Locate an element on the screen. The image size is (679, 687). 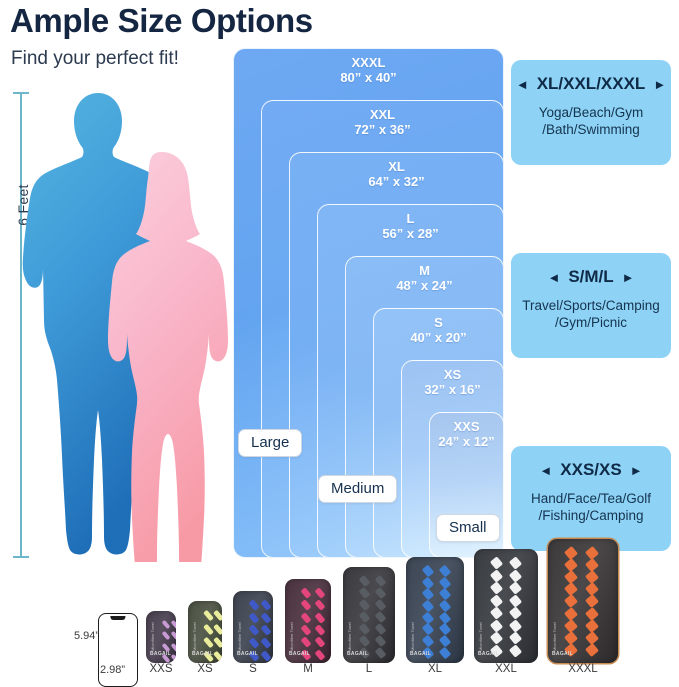
product-label-xl: XL is located at coordinates (435, 669).